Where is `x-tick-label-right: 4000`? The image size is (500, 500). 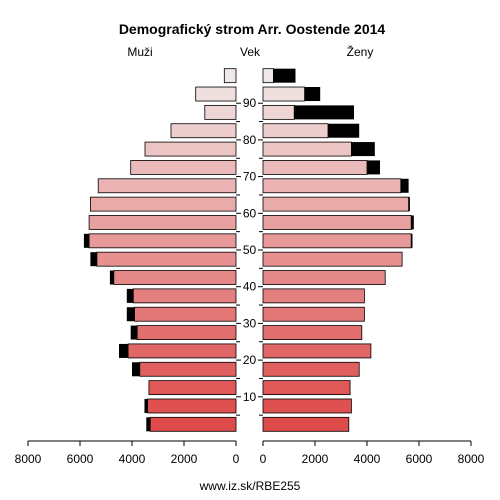 x-tick-label-right: 4000 is located at coordinates (367, 459).